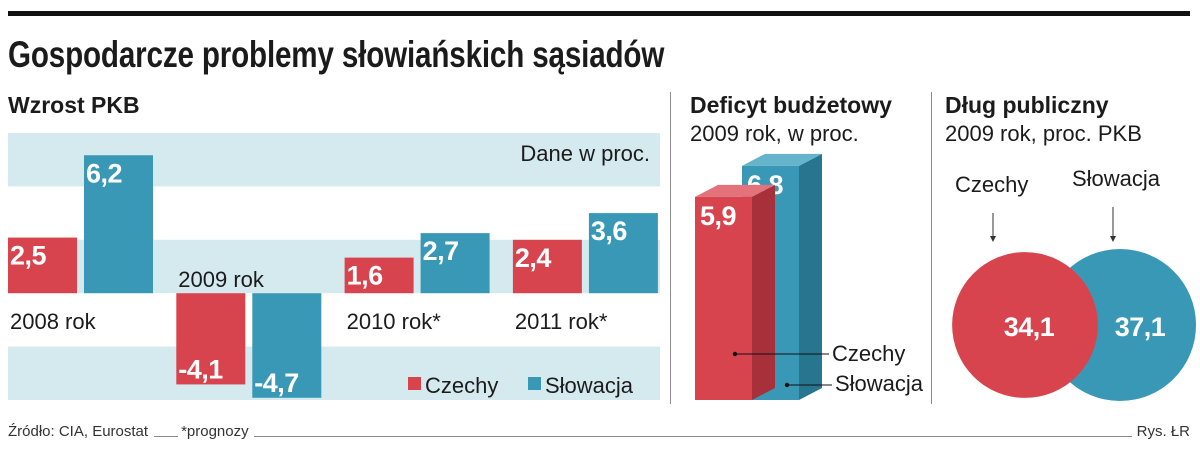  Describe the element at coordinates (461, 385) in the screenshot. I see `legend-label-czechy: Czechy` at that location.